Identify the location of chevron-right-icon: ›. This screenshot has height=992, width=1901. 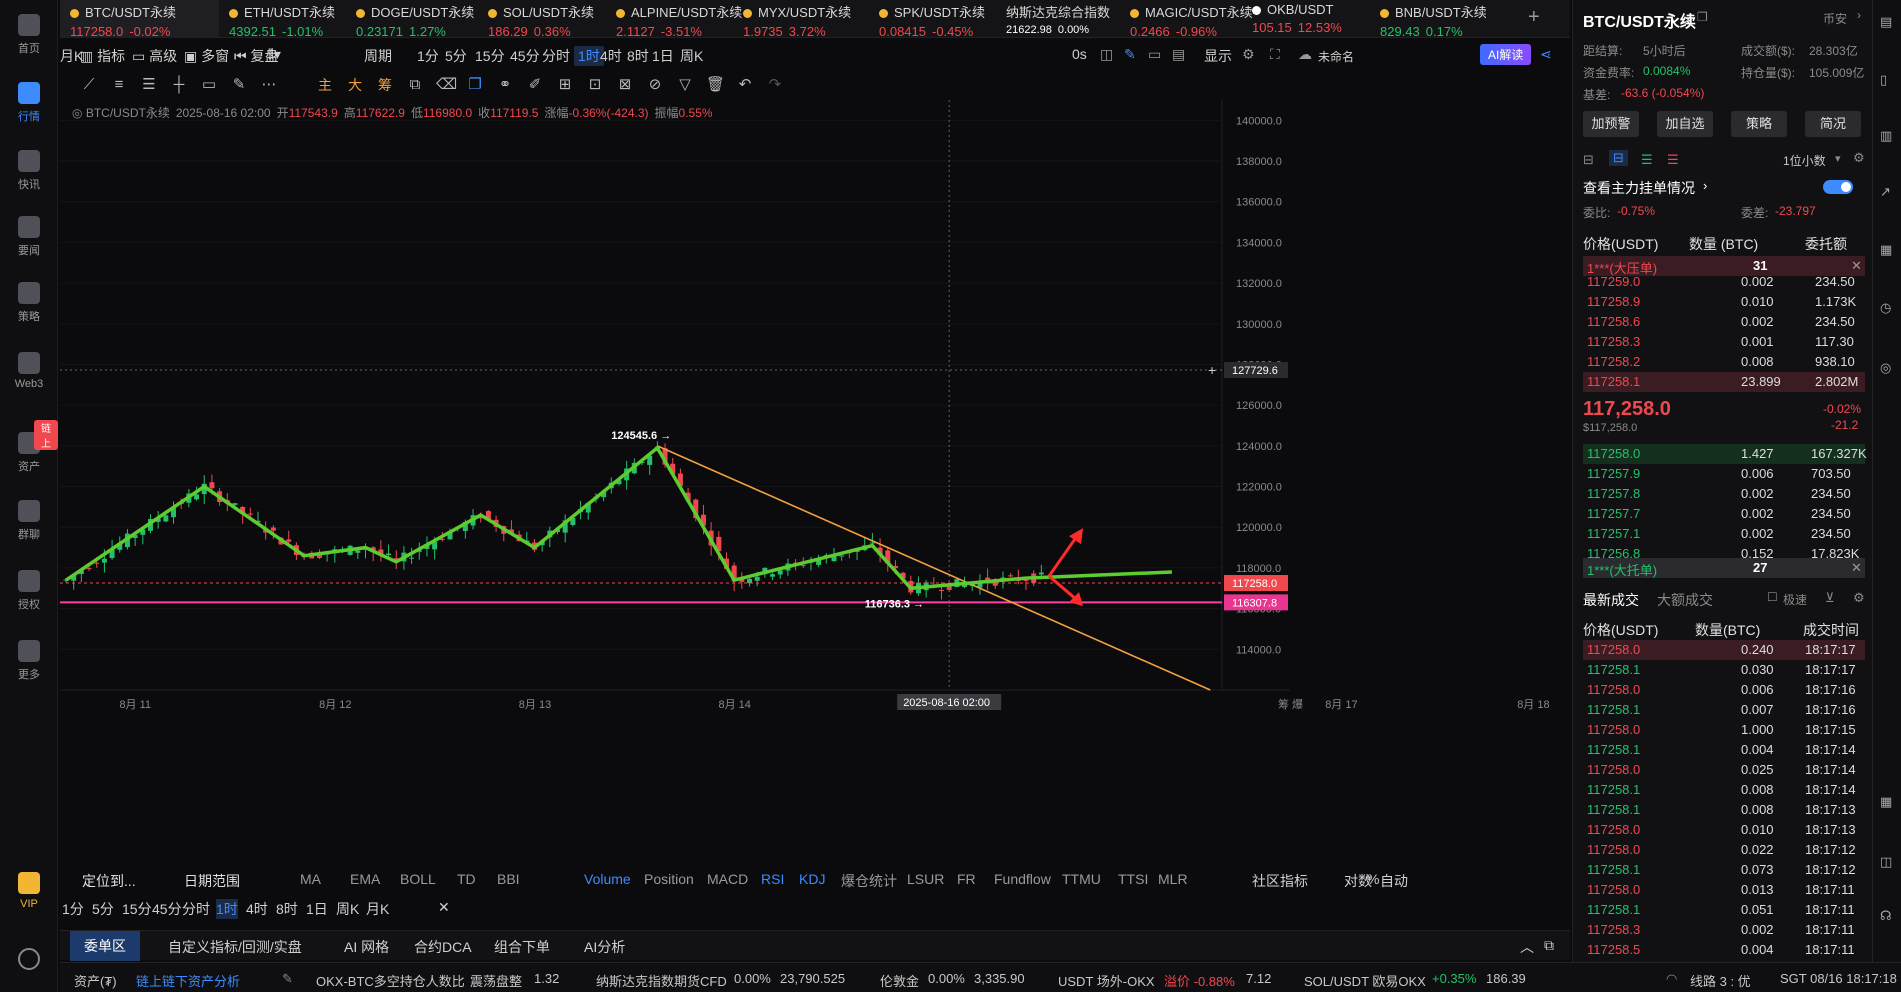
(1705, 185).